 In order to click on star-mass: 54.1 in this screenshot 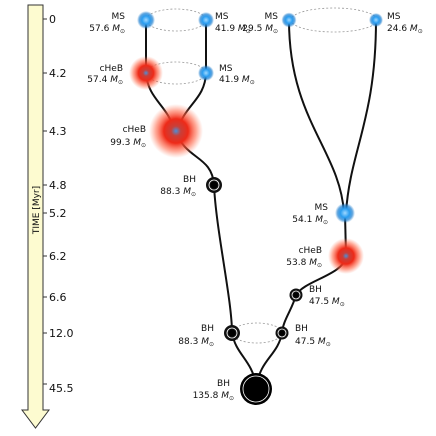, I will do `click(302, 220)`.